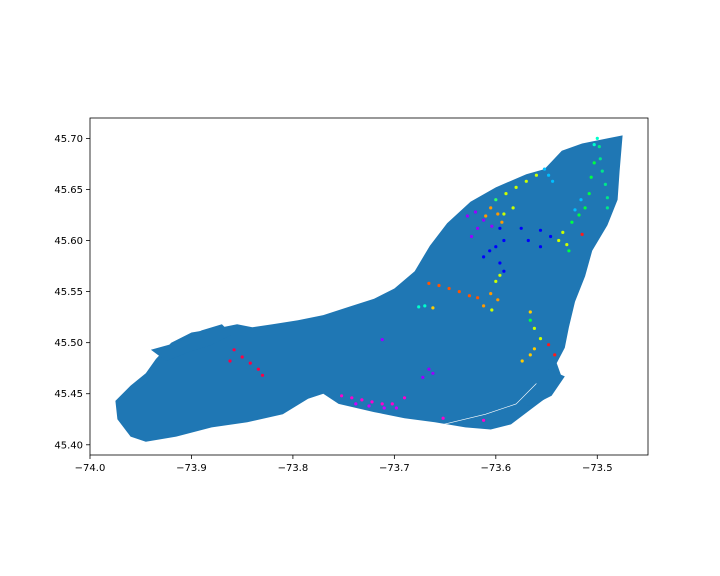 The width and height of the screenshot is (720, 576). What do you see at coordinates (72, 292) in the screenshot?
I see `y-axis-ticks: 45.40 45.45 45.50 45.55 45.60 45.65 45.70` at bounding box center [72, 292].